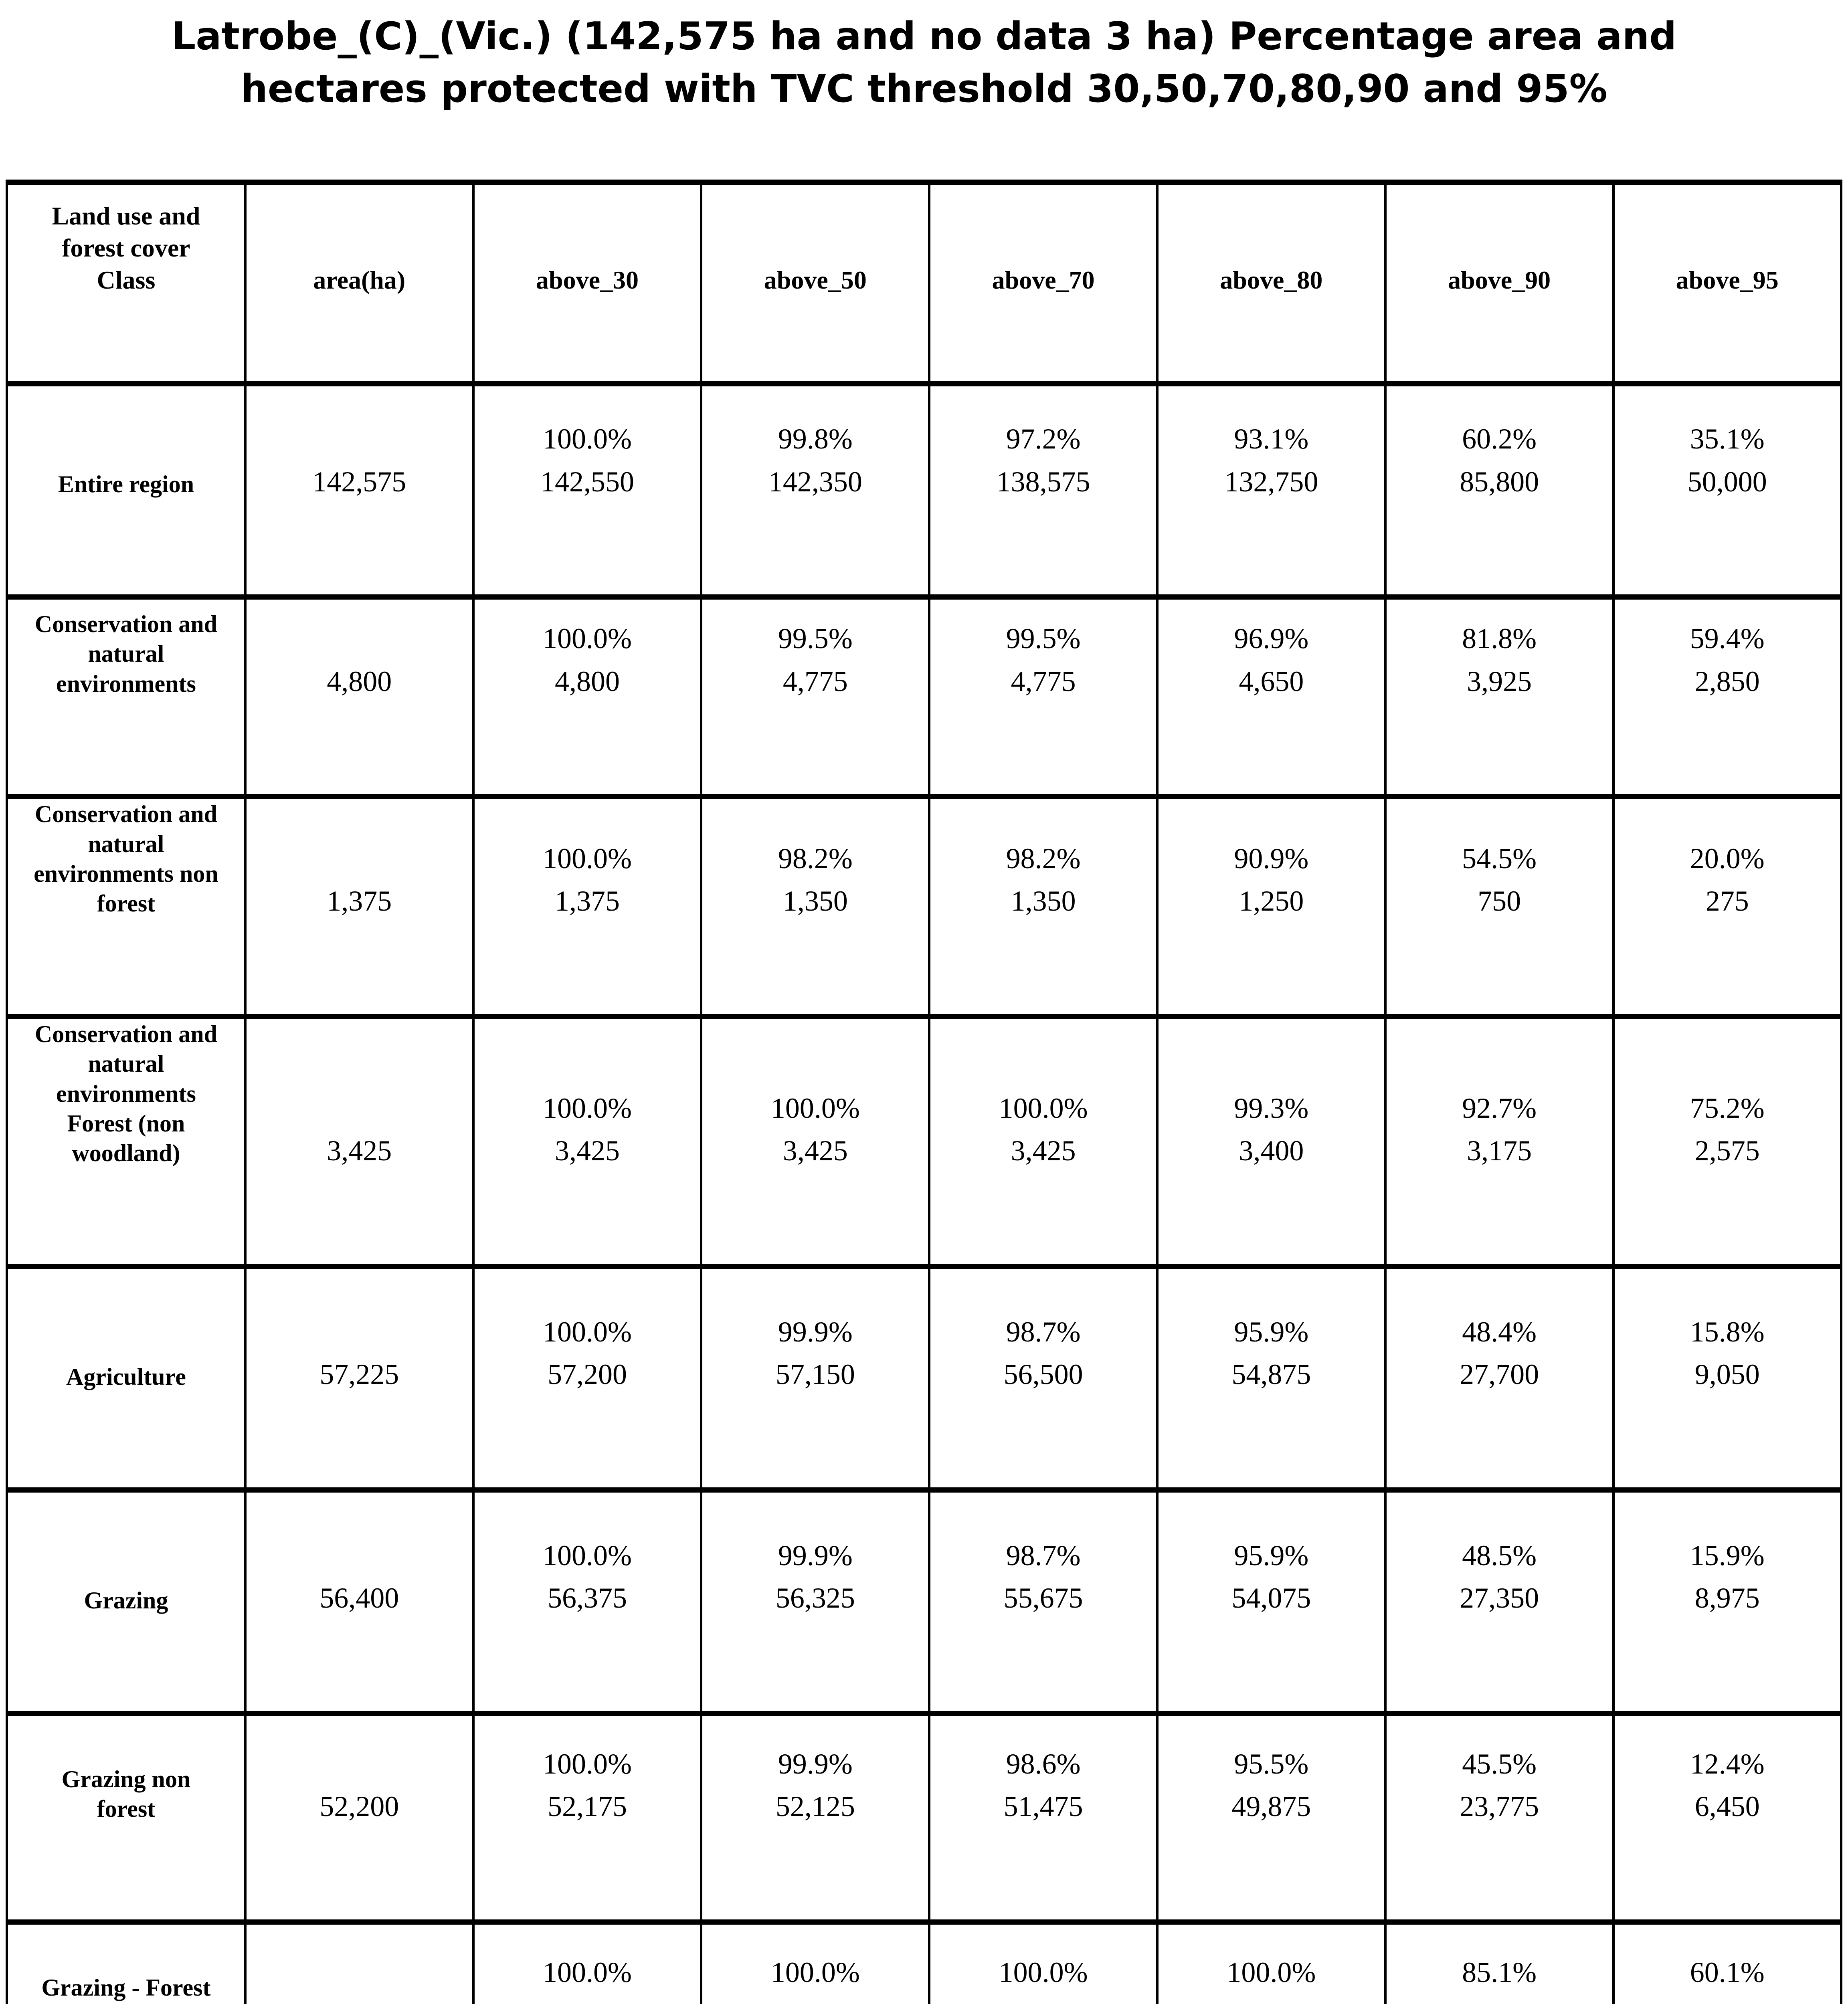  I want to click on threshold-cell: 85.1% 3,575, so click(1499, 1961).